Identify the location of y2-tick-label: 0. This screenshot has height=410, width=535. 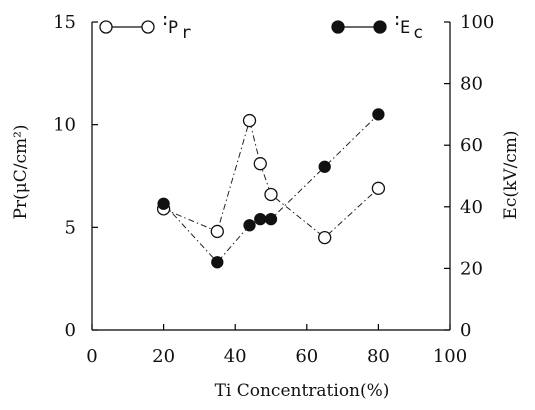
(465, 330).